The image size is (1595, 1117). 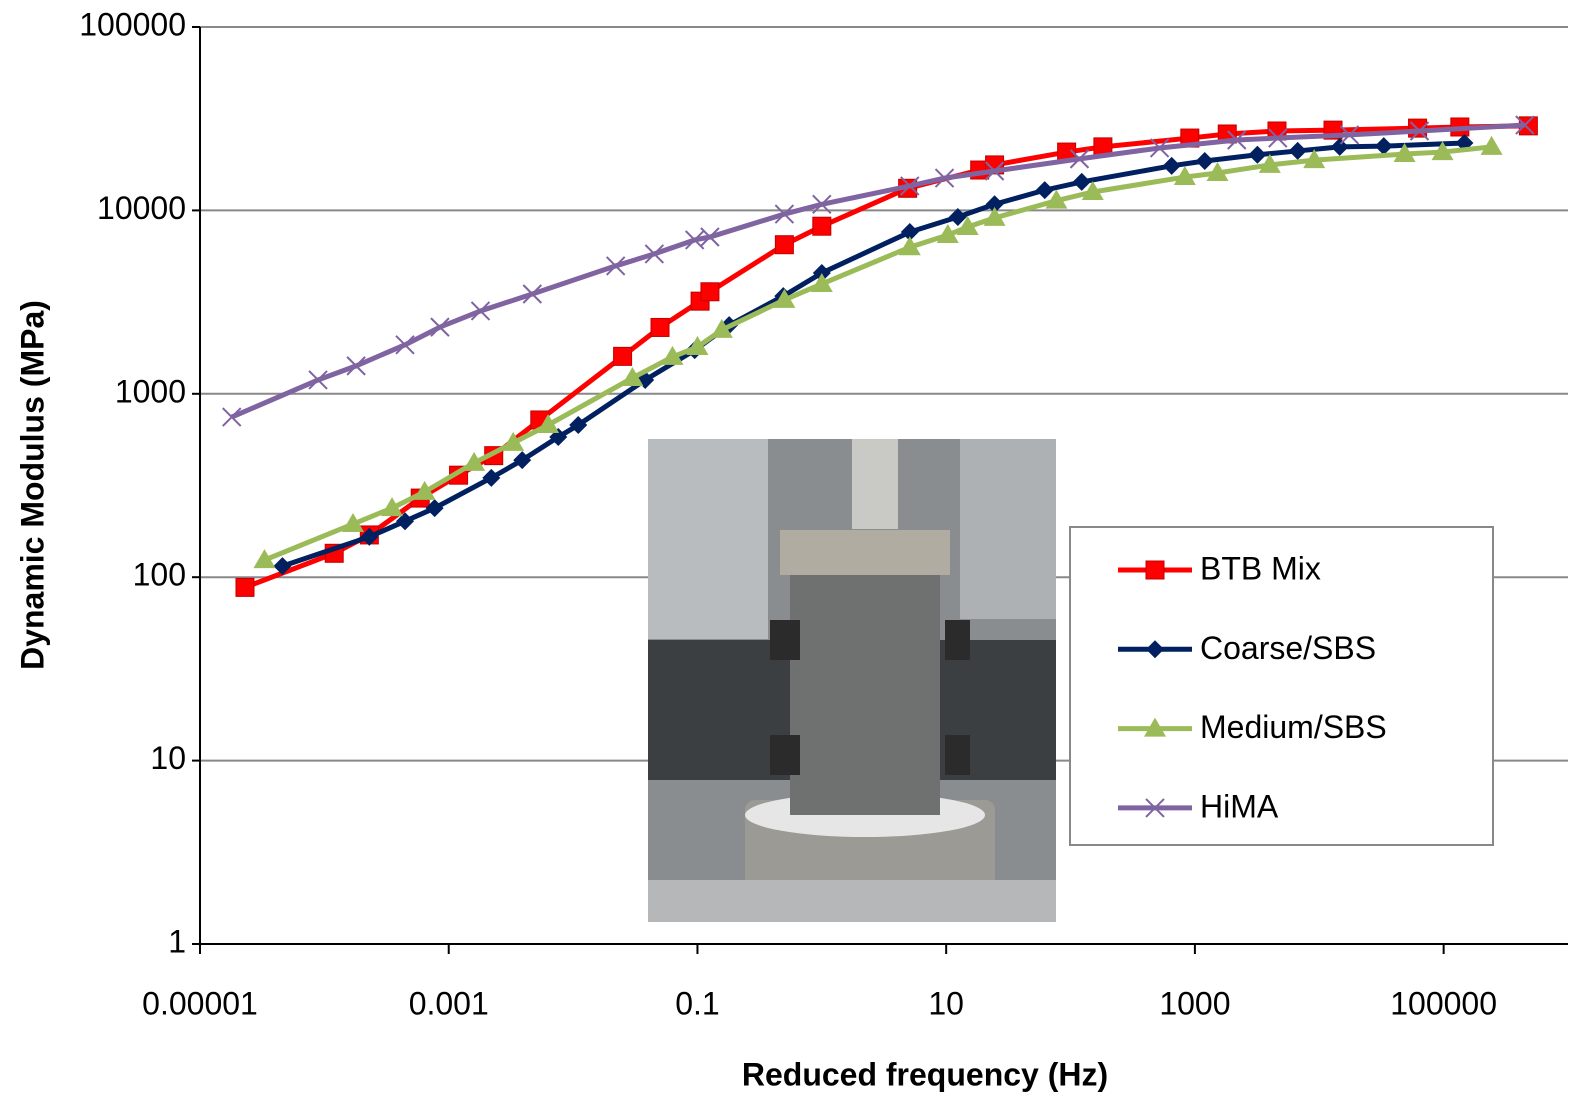 What do you see at coordinates (865, 695) in the screenshot?
I see `photo-specimen` at bounding box center [865, 695].